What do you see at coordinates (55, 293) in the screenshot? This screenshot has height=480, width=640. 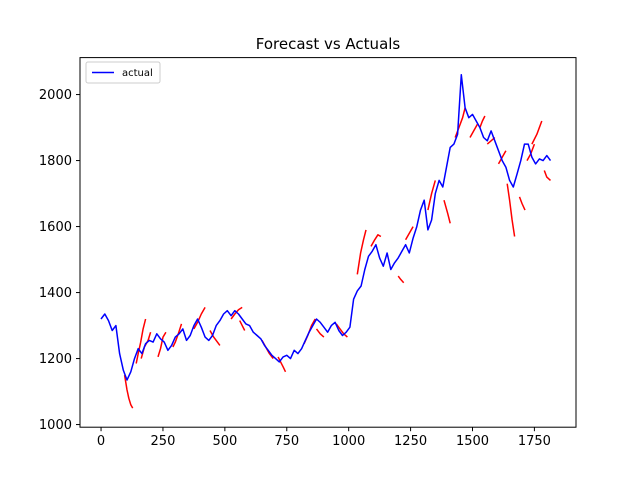 I see `y-tick-label: 1400` at bounding box center [55, 293].